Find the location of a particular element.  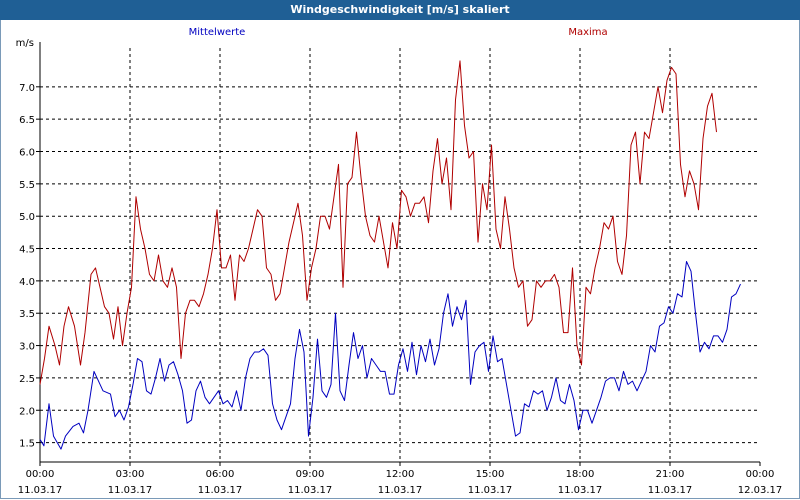

y-tick-label: 2.0 is located at coordinates (27, 411).